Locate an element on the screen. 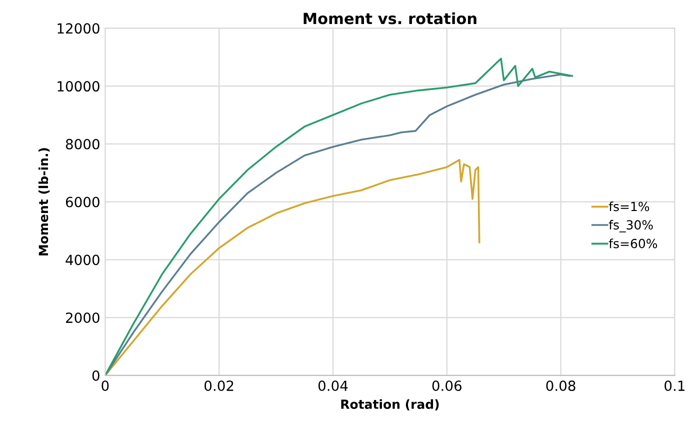 This screenshot has height=434, width=692. x-tick-label: 0 is located at coordinates (105, 386).